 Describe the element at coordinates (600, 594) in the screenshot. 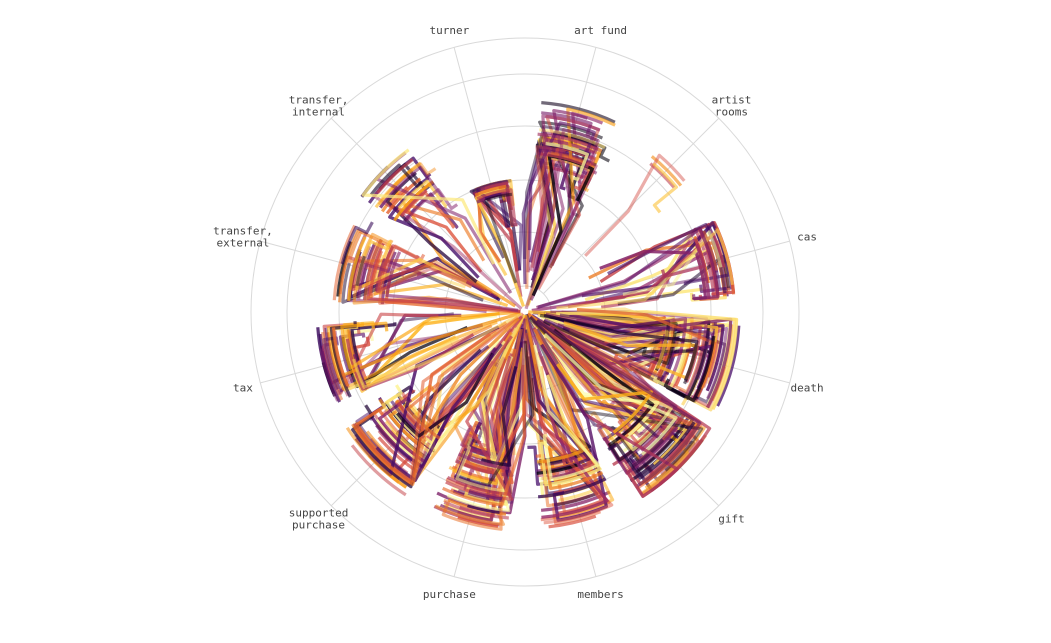

I see `category-label-members: members` at that location.